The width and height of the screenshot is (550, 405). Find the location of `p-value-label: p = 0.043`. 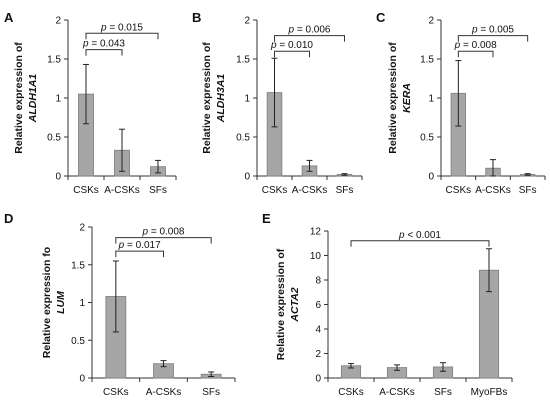

p-value-label: p = 0.043 is located at coordinates (103, 44).